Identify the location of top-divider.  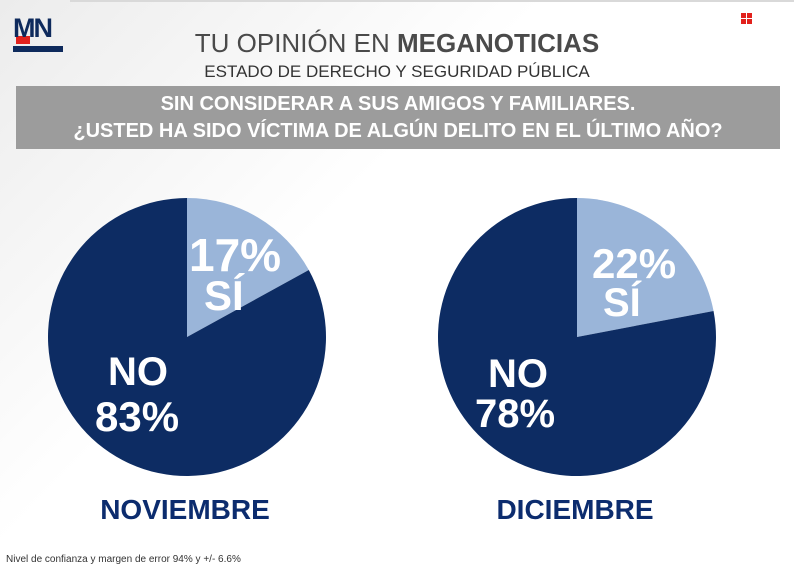
(432, 1).